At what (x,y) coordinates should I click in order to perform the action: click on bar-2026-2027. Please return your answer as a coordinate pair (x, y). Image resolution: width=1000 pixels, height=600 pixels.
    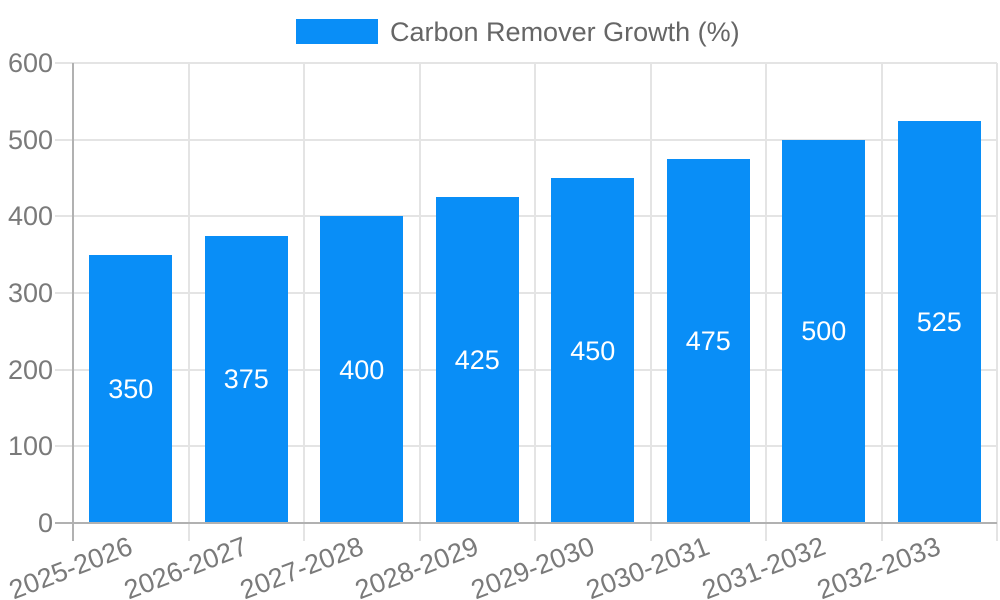
    Looking at the image, I should click on (246, 379).